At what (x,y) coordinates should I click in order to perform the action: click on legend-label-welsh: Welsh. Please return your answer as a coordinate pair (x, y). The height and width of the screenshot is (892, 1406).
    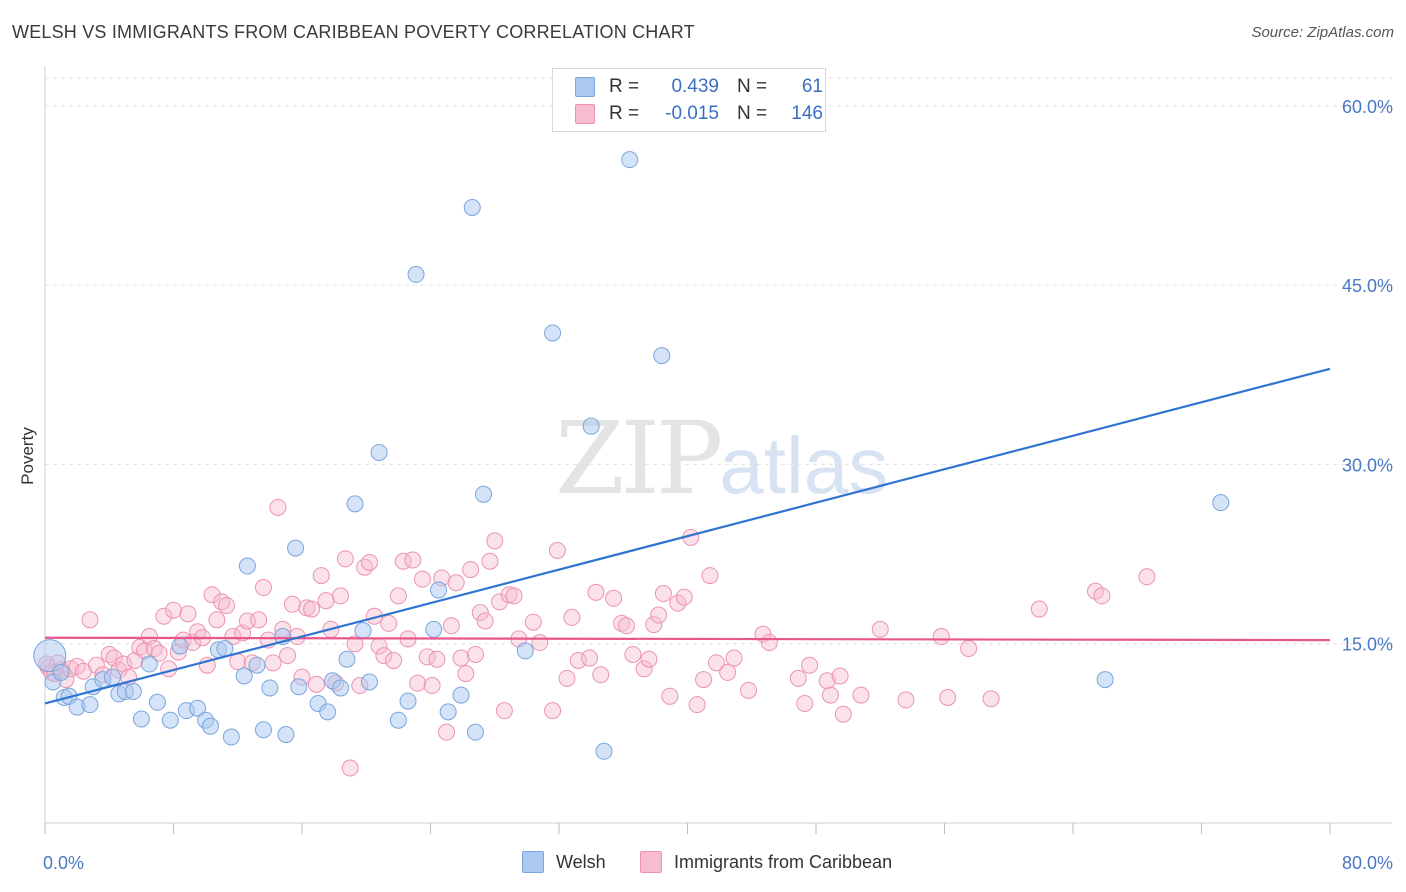
    Looking at the image, I should click on (581, 861).